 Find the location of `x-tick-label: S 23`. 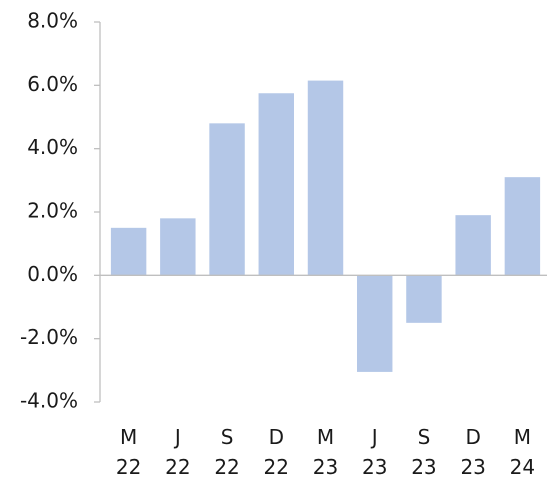

x-tick-label: S 23 is located at coordinates (423, 452).